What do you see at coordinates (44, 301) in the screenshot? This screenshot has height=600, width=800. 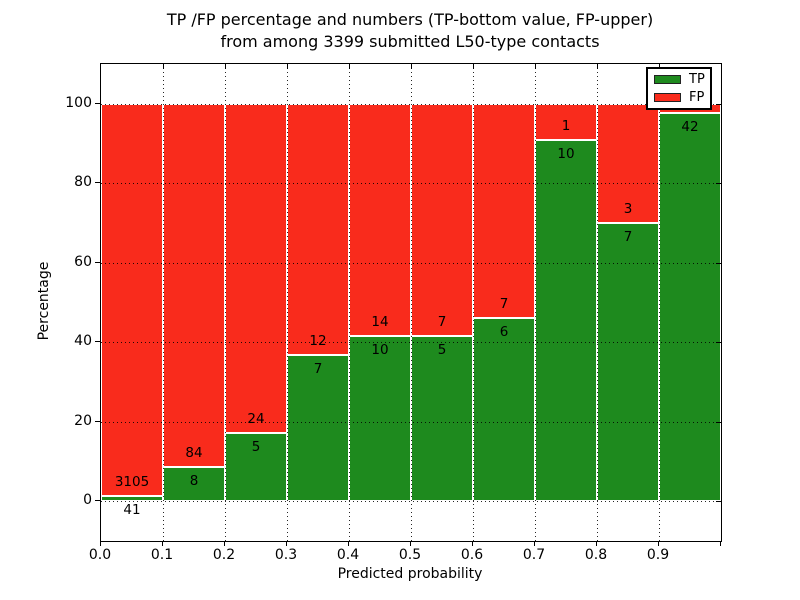 I see `y-axis-label: Percentage` at bounding box center [44, 301].